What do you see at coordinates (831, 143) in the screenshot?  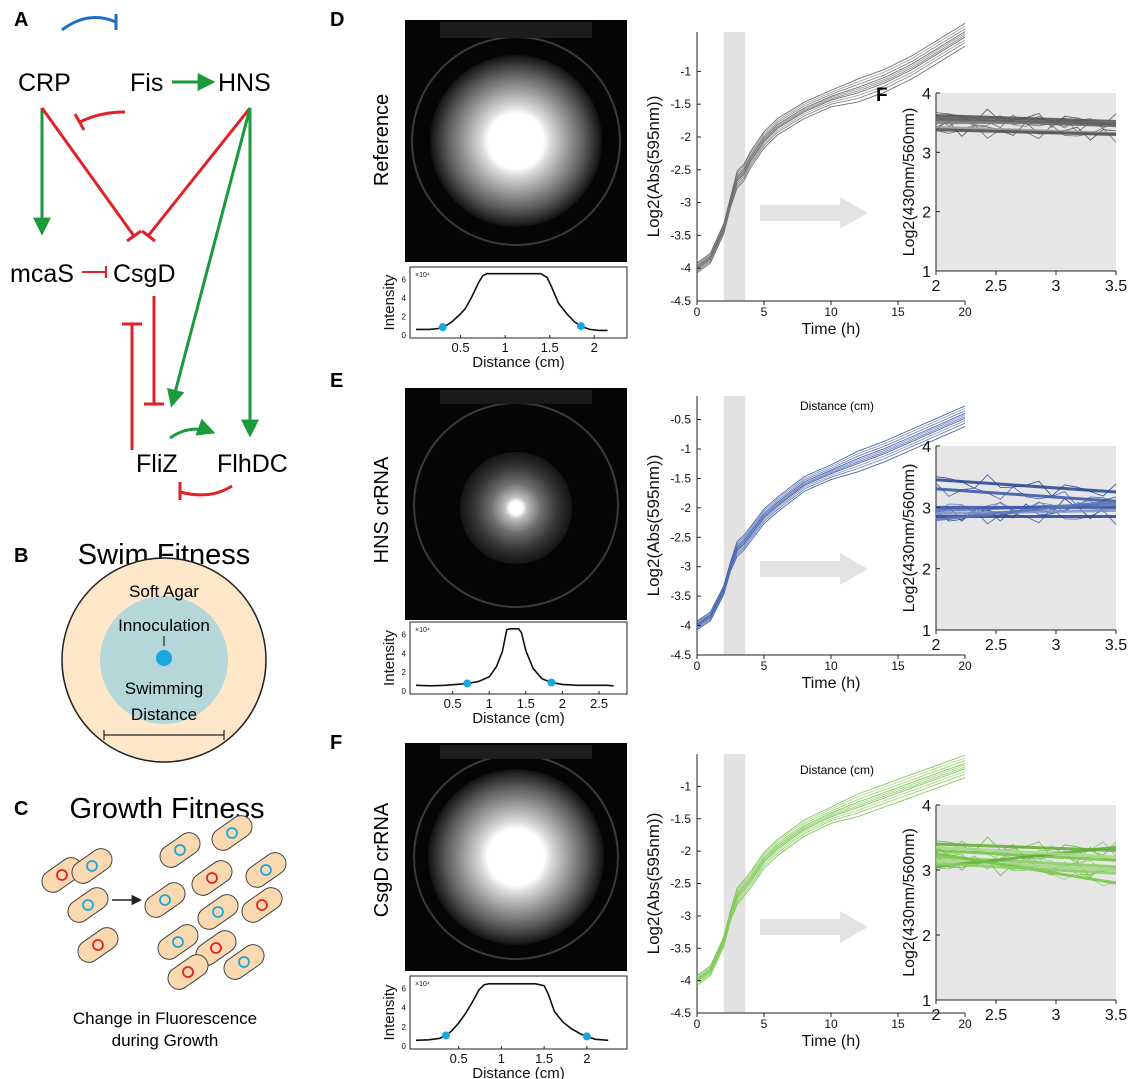 I see `growth-replicate-line` at bounding box center [831, 143].